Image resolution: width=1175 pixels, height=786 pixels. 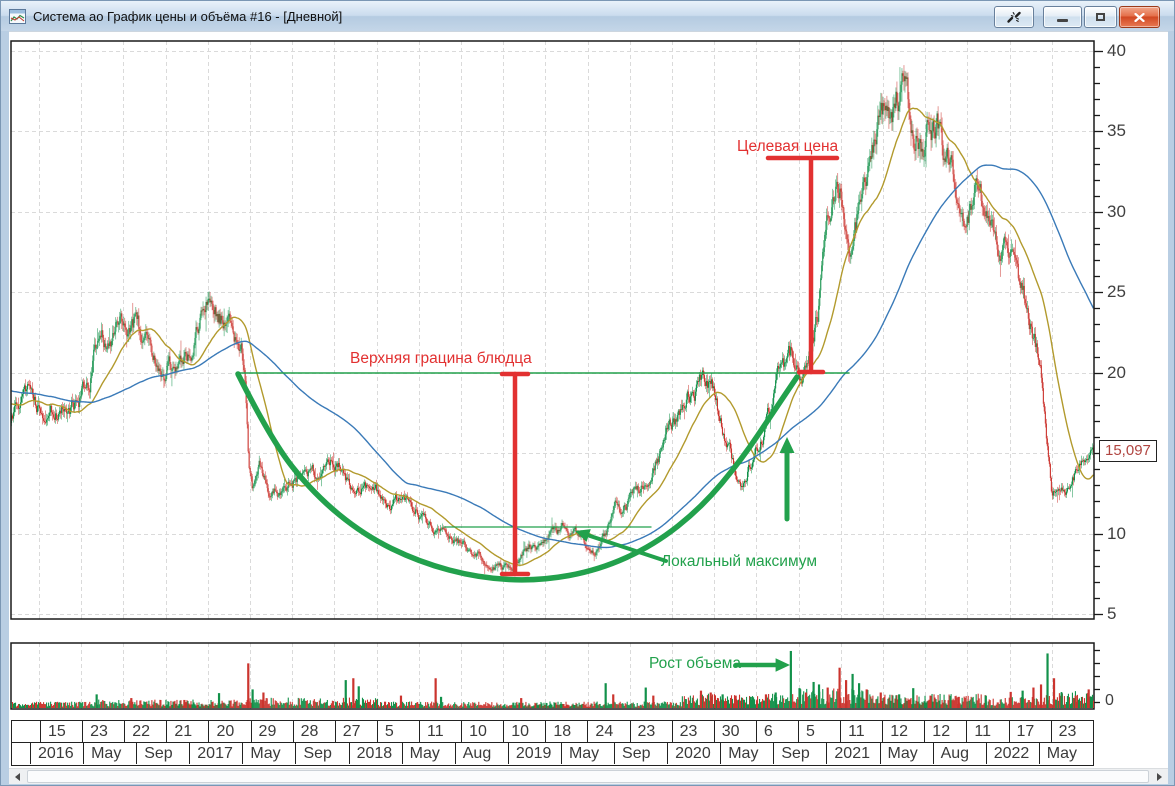 I want to click on day-tick-label: 6, so click(x=776, y=731).